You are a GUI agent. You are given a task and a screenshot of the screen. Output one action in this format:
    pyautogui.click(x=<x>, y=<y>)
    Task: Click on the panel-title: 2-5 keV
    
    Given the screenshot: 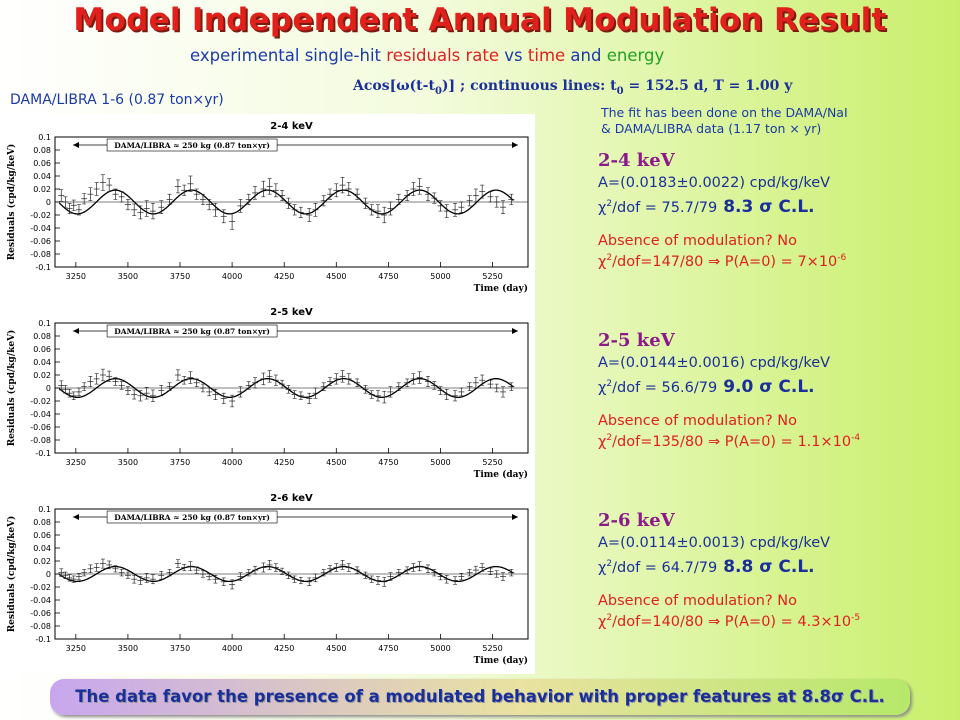 What is the action you would take?
    pyautogui.click(x=291, y=312)
    